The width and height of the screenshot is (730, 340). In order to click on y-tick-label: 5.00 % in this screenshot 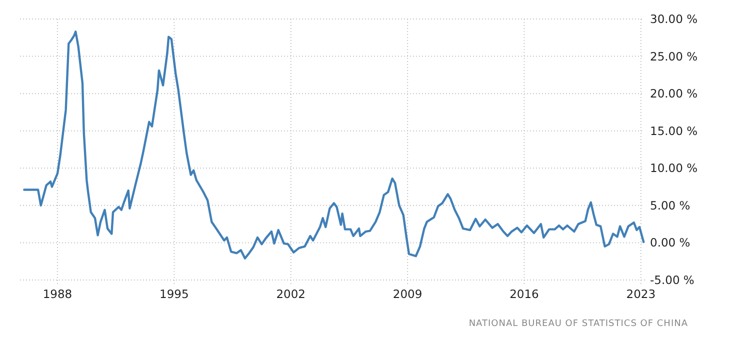, I will do `click(670, 205)`.